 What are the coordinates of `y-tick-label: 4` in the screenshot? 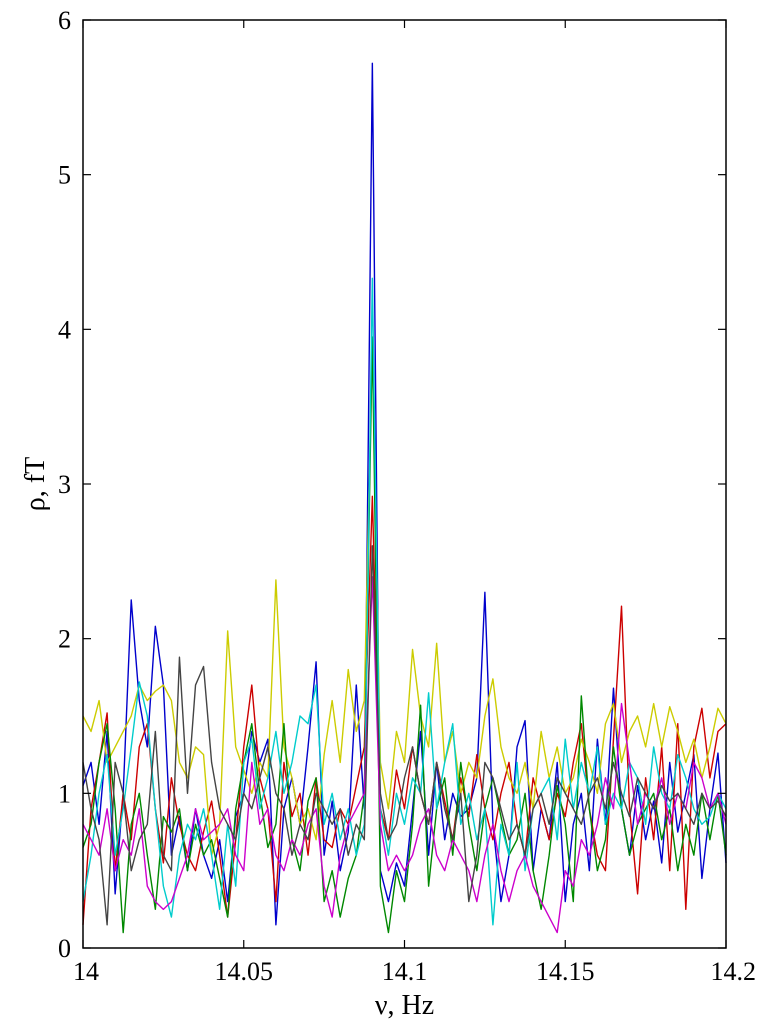 It's located at (64, 329).